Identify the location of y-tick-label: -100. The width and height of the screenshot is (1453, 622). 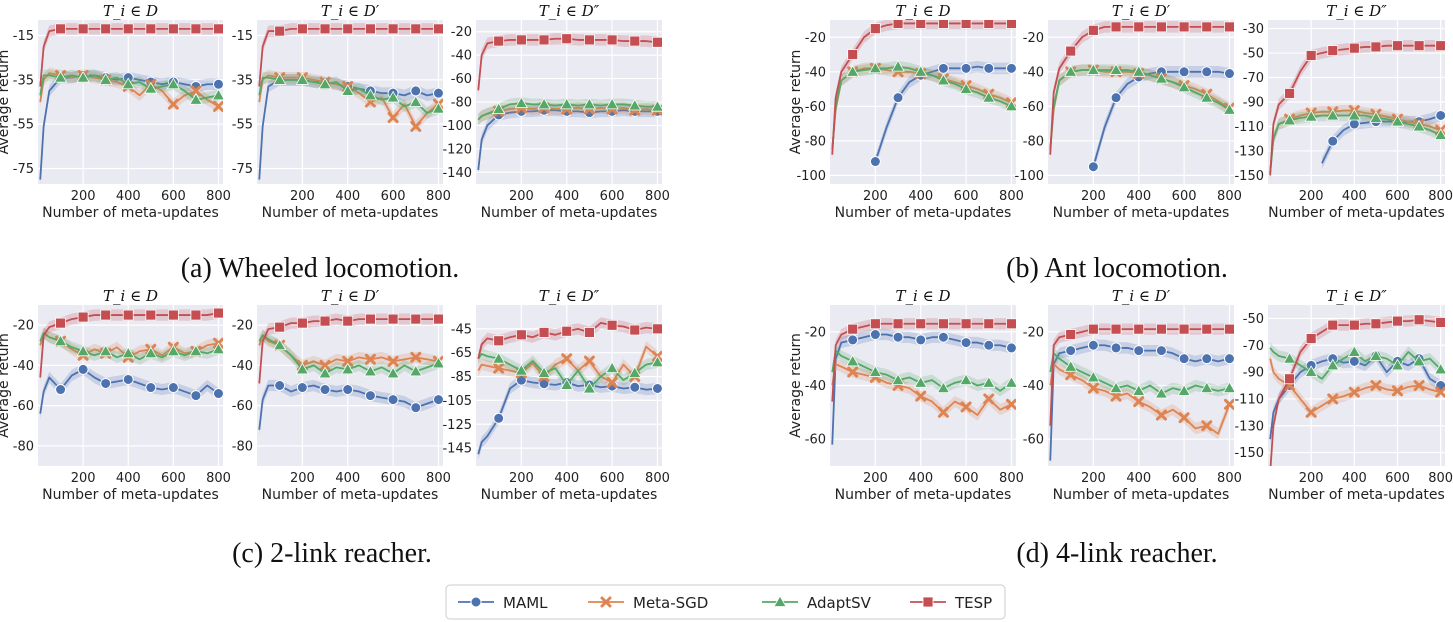
(457, 126).